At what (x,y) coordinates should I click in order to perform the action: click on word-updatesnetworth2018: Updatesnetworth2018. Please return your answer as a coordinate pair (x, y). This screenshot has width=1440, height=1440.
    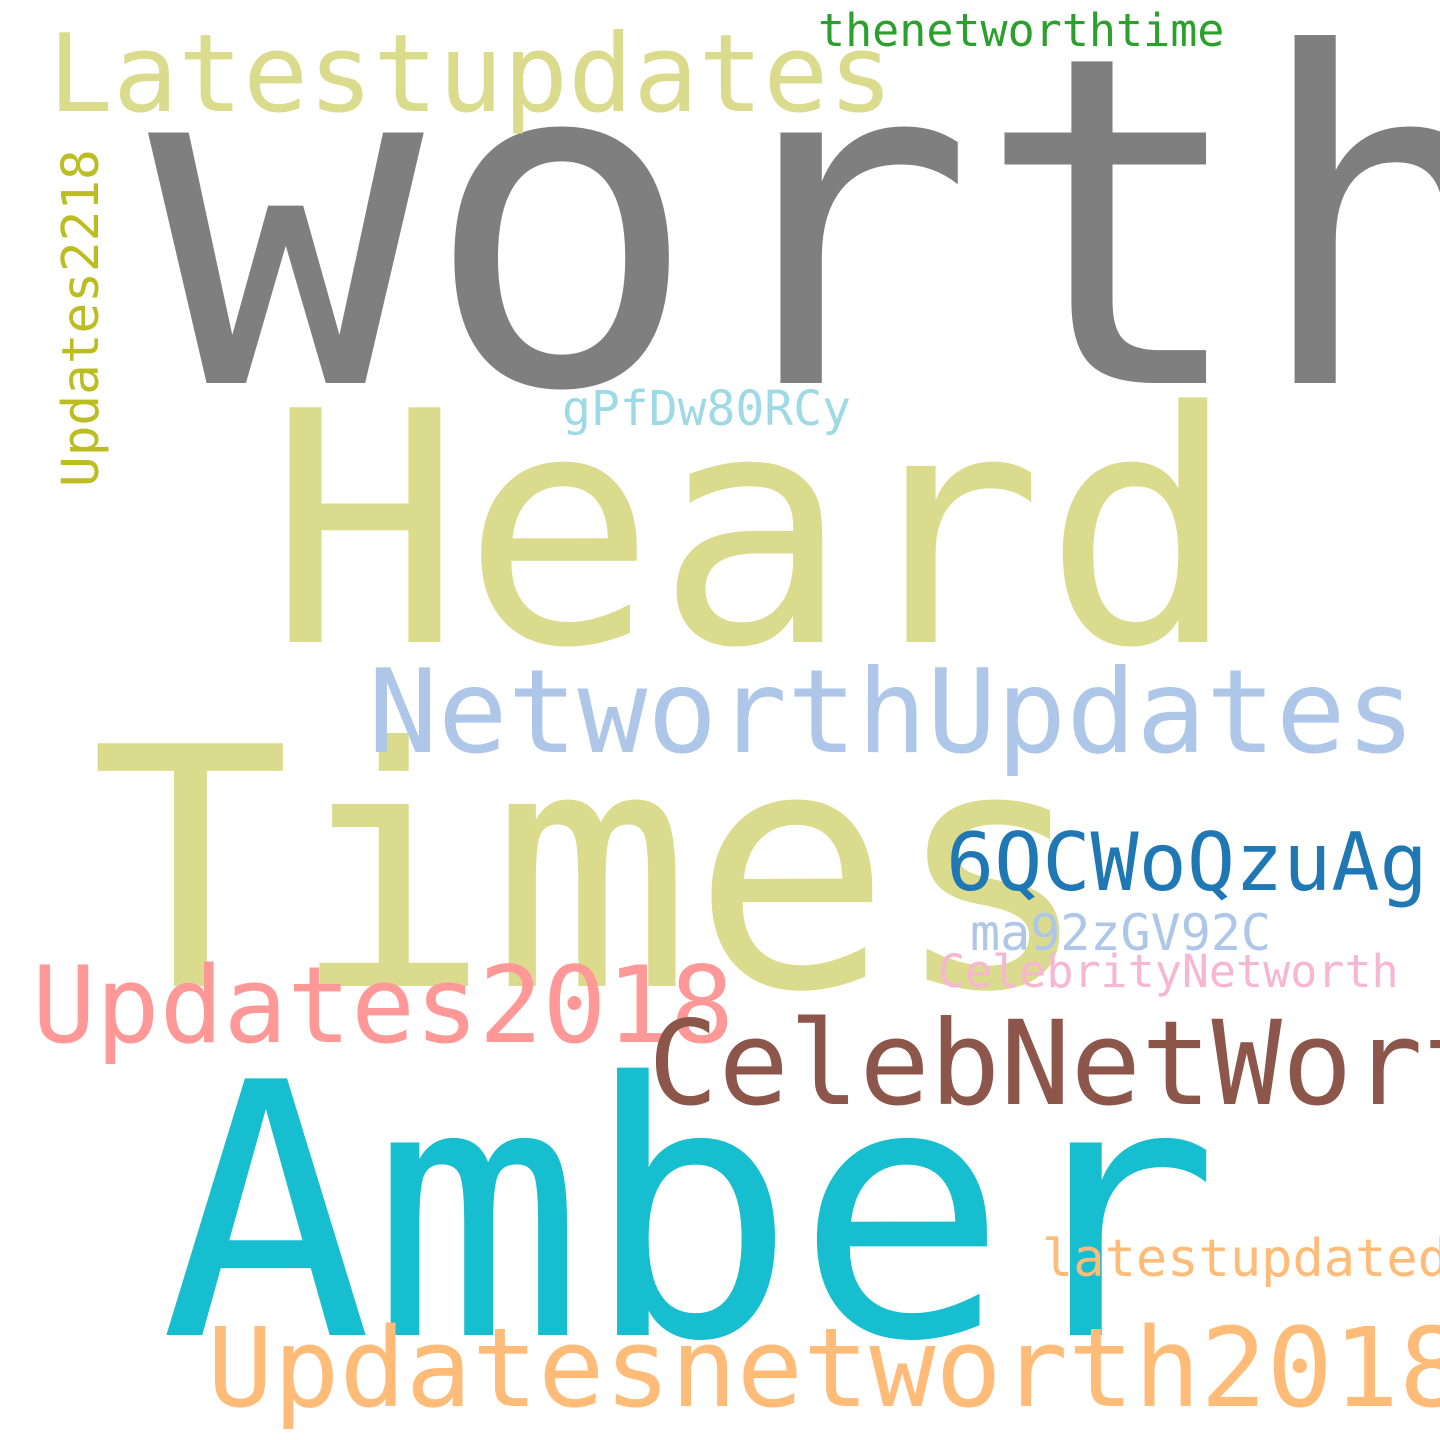
    Looking at the image, I should click on (823, 1368).